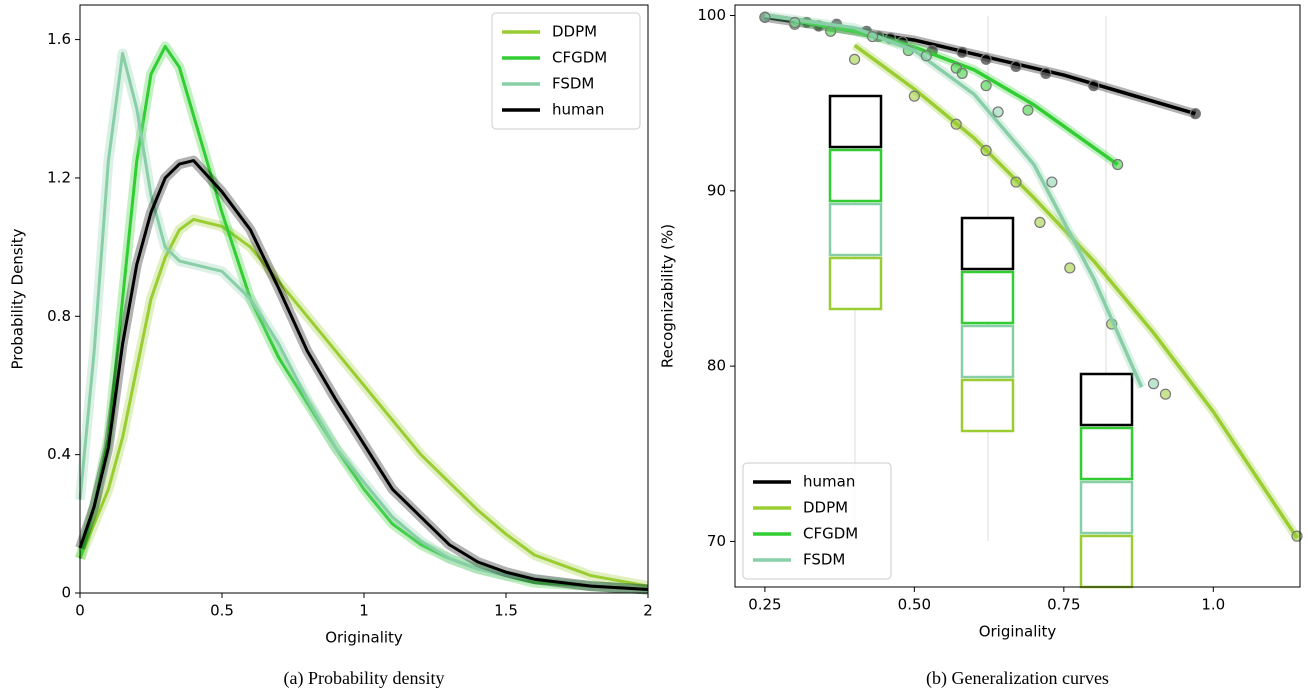 This screenshot has width=1308, height=692. What do you see at coordinates (716, 366) in the screenshot?
I see `y-tick-label: 80` at bounding box center [716, 366].